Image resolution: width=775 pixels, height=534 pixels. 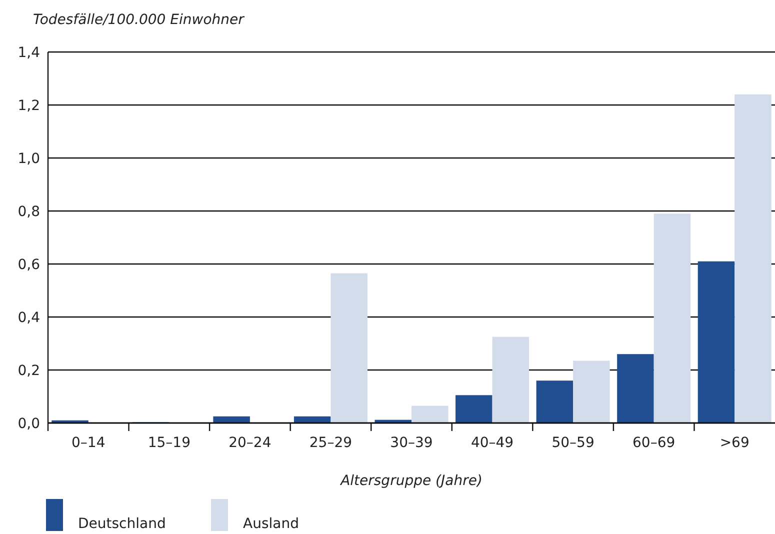 What do you see at coordinates (492, 443) in the screenshot?
I see `x-tick-label: 40–49` at bounding box center [492, 443].